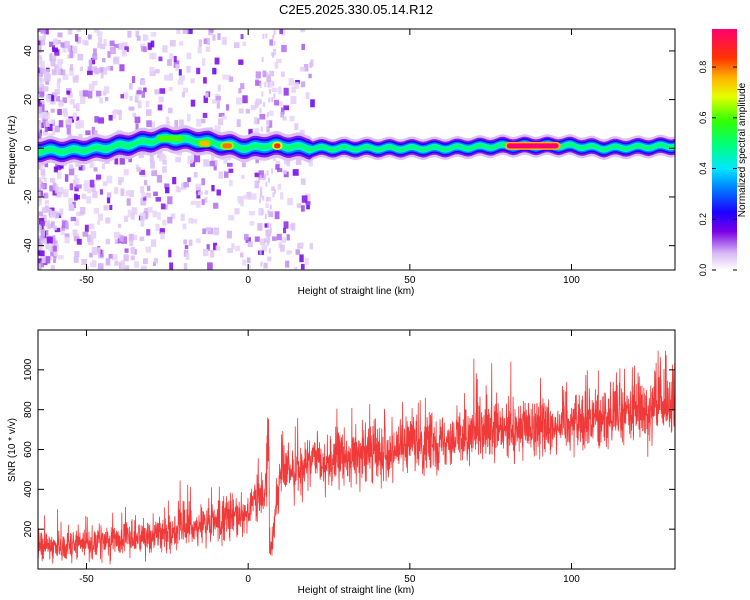  What do you see at coordinates (28, 196) in the screenshot?
I see `y-tick-label: -20` at bounding box center [28, 196].